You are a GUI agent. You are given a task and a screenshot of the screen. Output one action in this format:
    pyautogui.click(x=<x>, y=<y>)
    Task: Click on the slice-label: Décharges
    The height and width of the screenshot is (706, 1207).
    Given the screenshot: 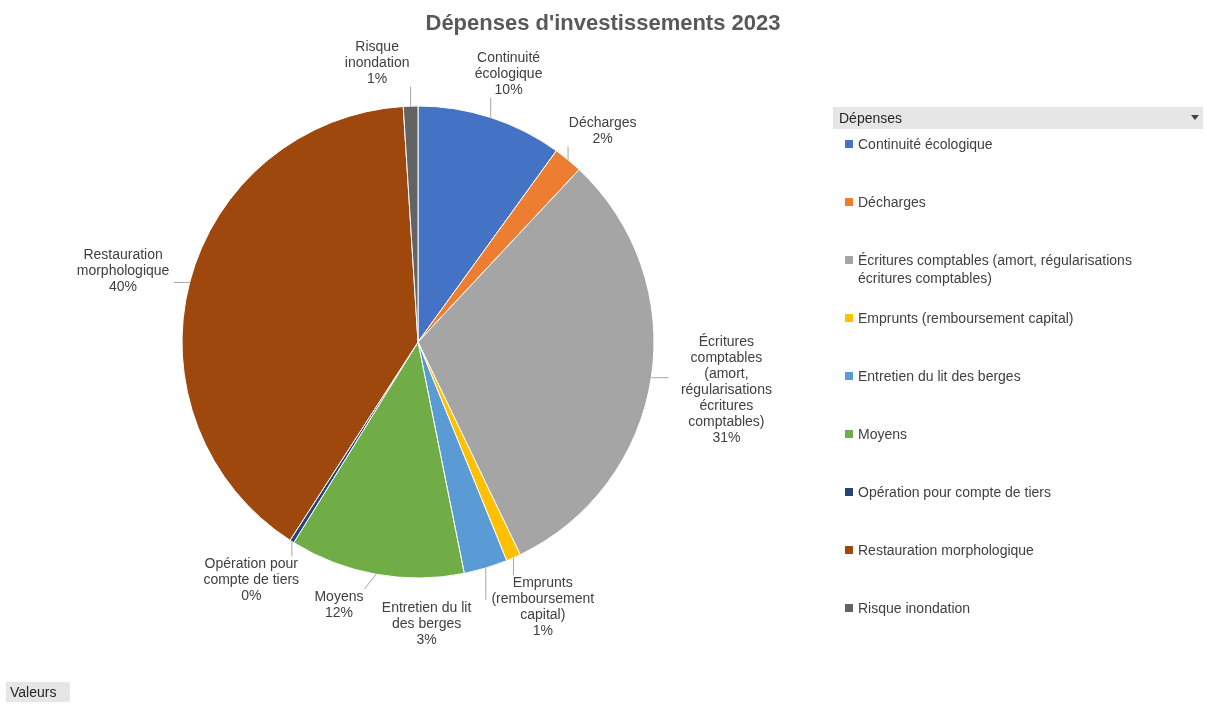 What is the action you would take?
    pyautogui.click(x=602, y=121)
    